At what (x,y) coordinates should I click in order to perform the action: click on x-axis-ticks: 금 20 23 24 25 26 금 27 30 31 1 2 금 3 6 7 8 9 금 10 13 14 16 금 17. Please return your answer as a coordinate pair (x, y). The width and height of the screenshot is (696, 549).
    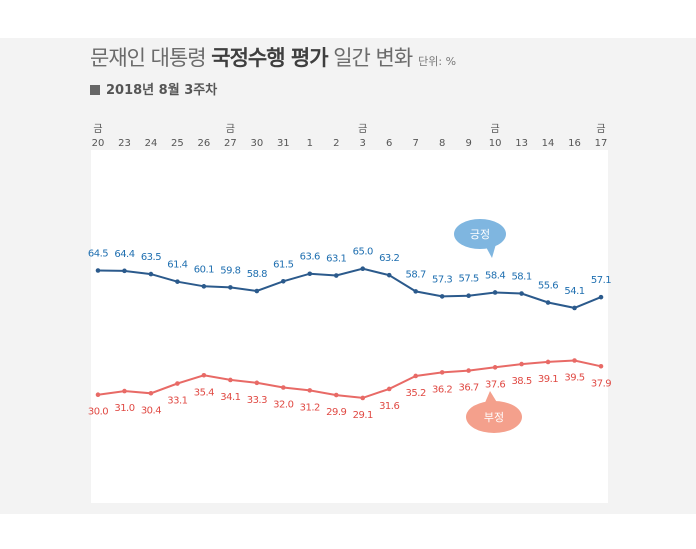
    Looking at the image, I should click on (350, 136).